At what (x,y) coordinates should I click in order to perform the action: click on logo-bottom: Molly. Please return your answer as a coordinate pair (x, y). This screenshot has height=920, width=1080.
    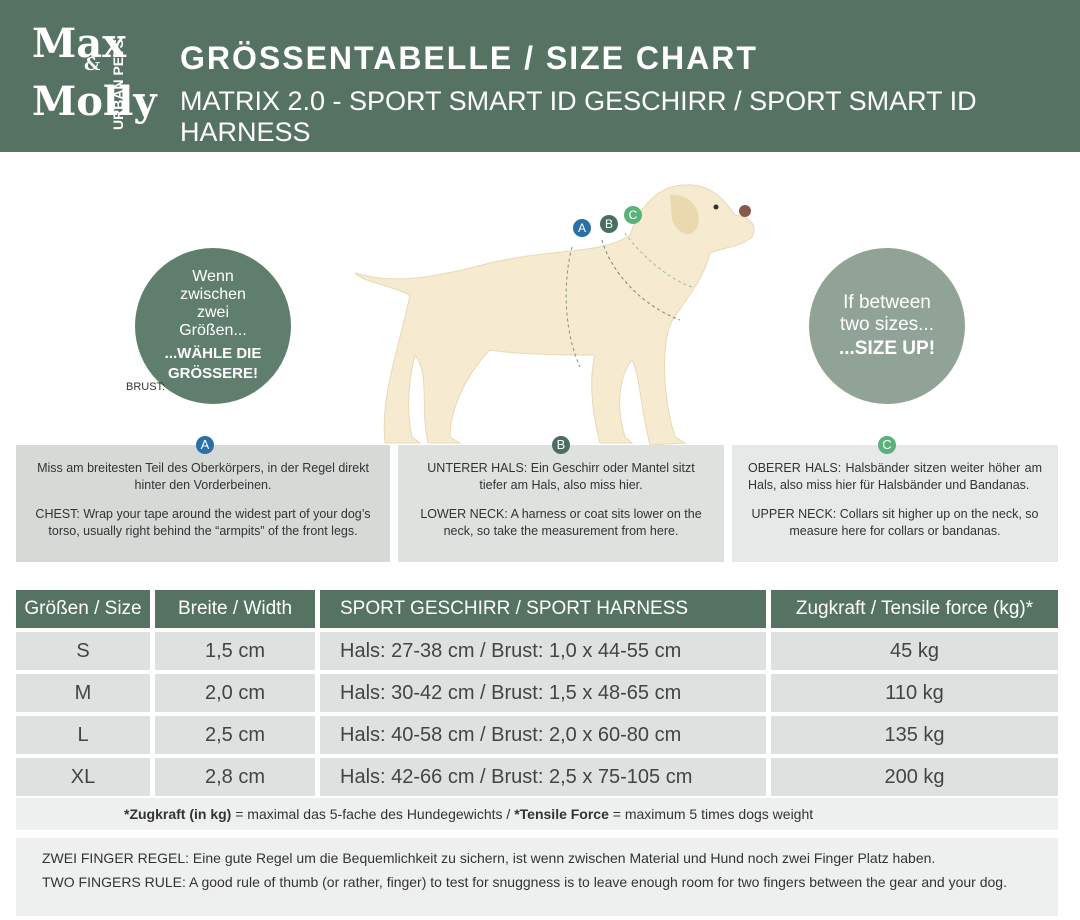
    Looking at the image, I should click on (94, 101).